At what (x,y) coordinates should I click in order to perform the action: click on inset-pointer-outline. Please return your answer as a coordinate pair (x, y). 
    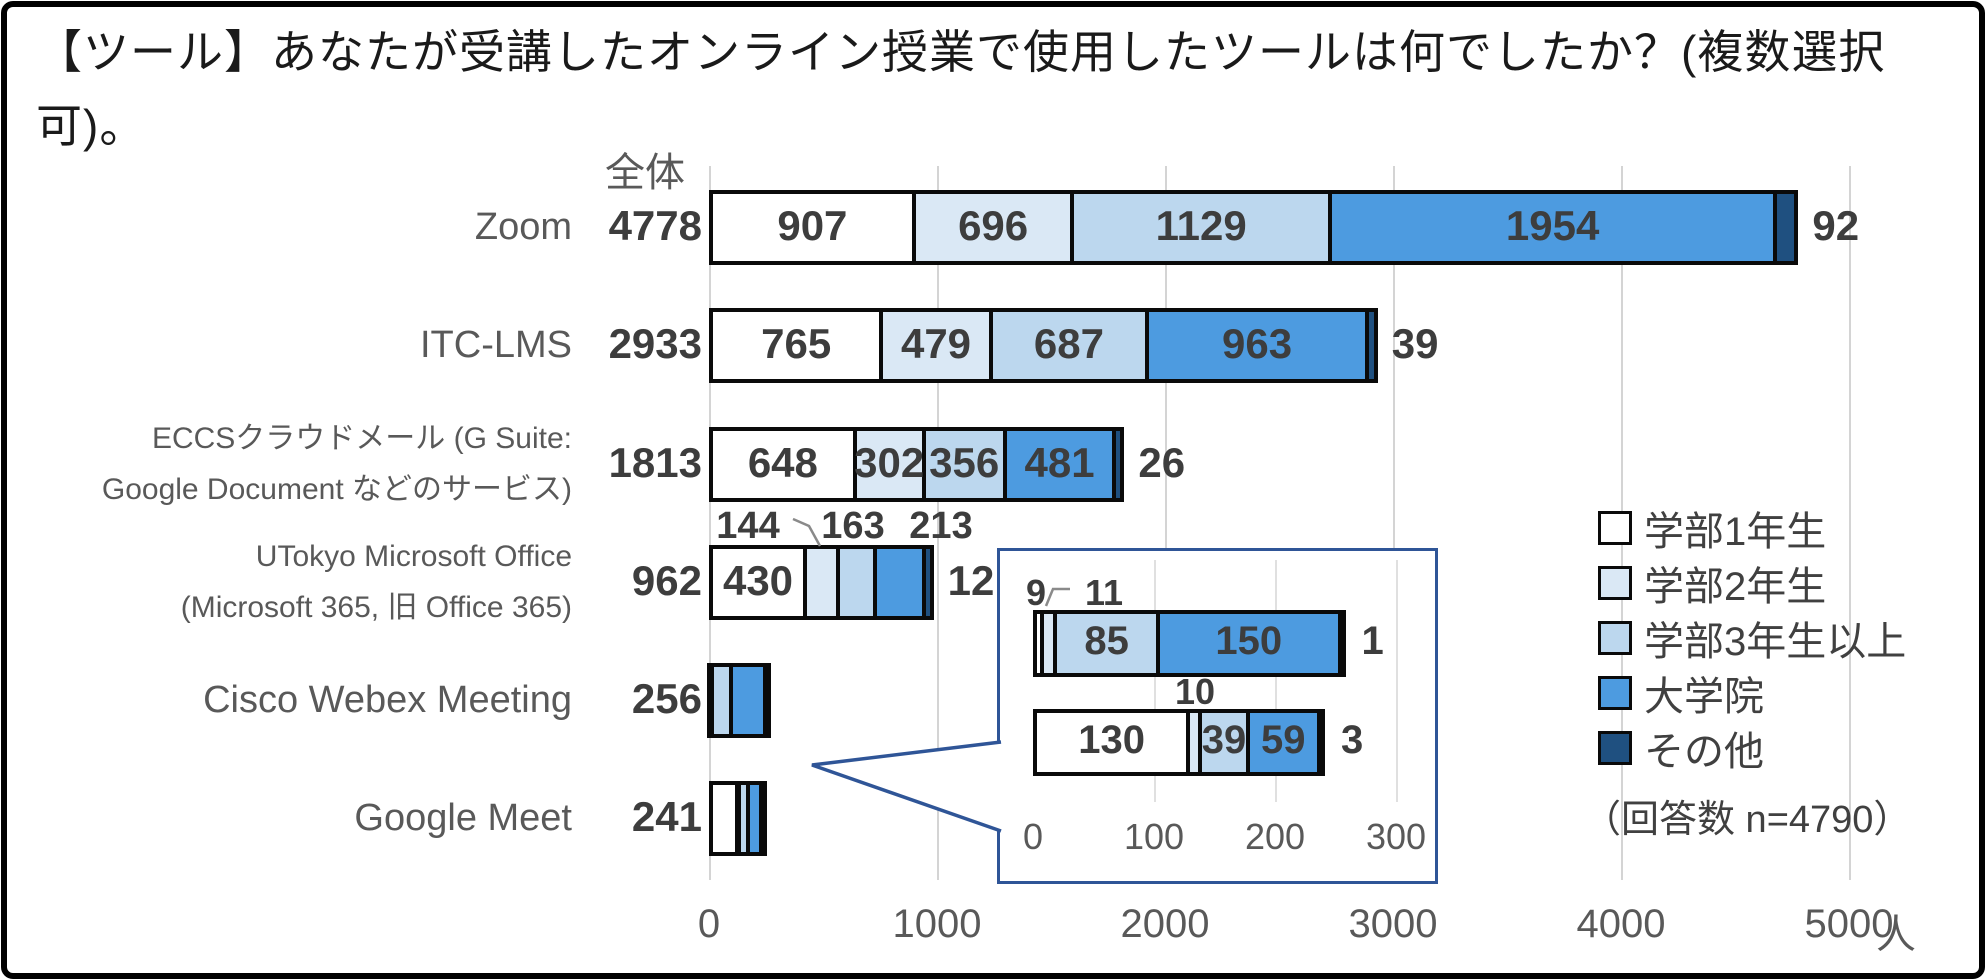
    Looking at the image, I should click on (906, 786).